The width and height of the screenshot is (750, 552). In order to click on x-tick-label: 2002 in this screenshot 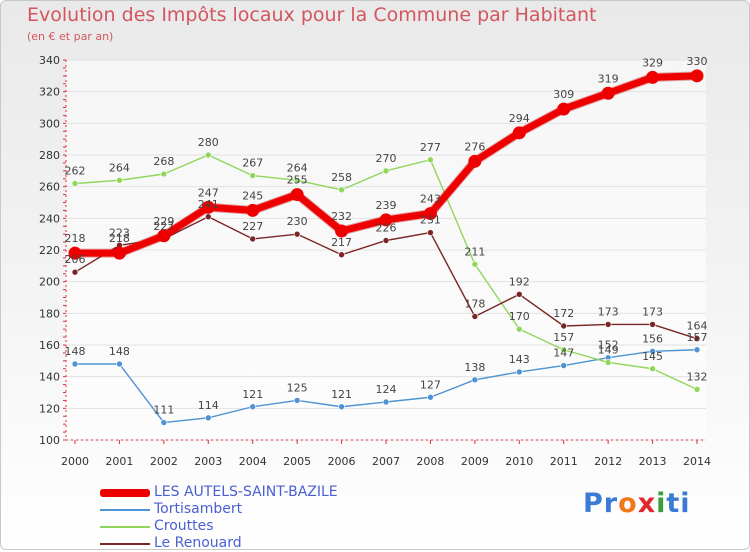, I will do `click(164, 461)`.